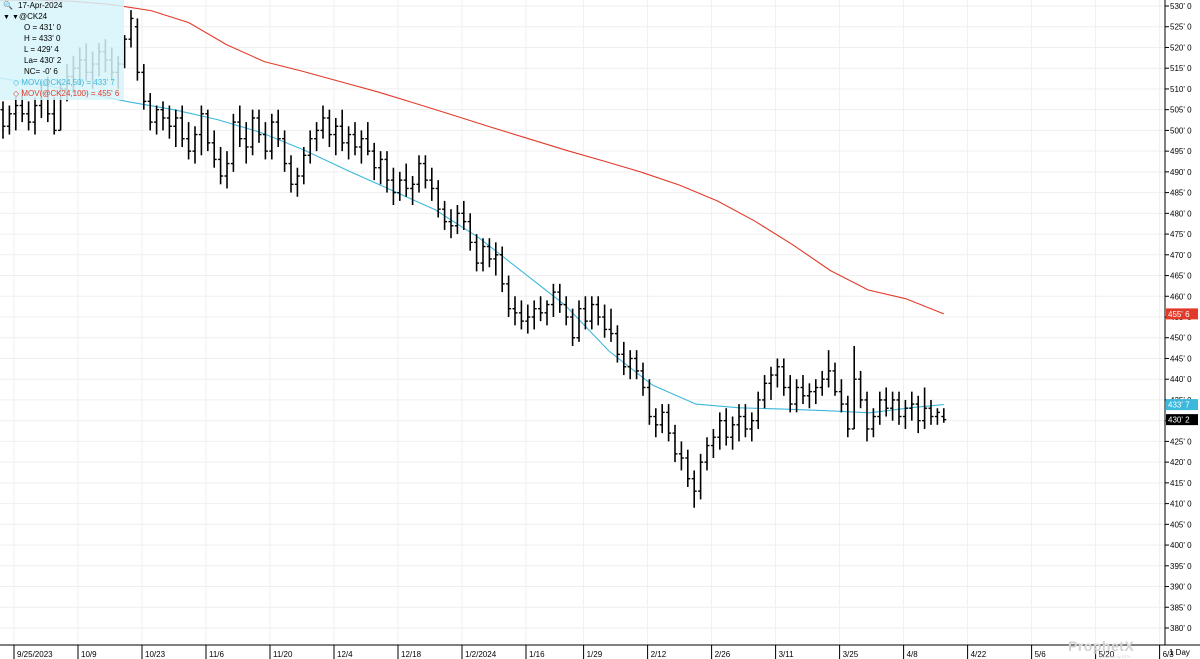 This screenshot has height=659, width=1200. Describe the element at coordinates (66, 93) in the screenshot. I see `mov100-legend-entry: ◇ MOV(@CK24,100) = 455' 6` at that location.